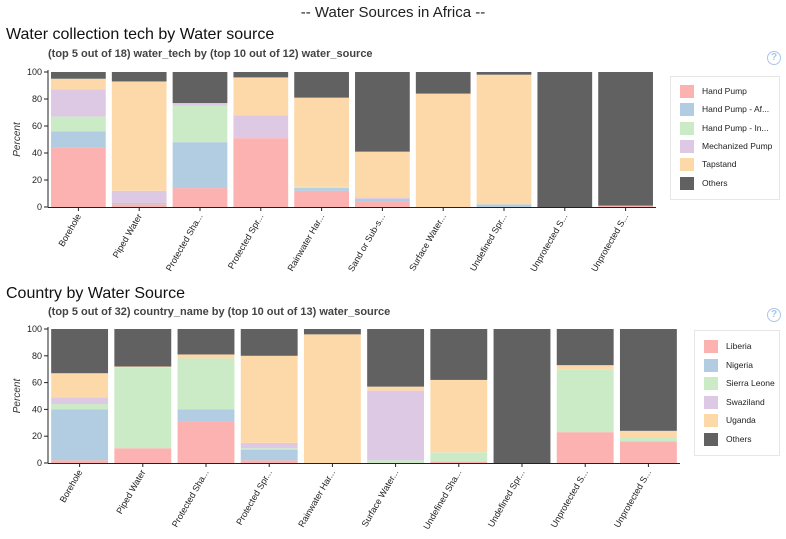 The image size is (786, 539). What do you see at coordinates (774, 315) in the screenshot?
I see `chart2-help-icon: ?` at bounding box center [774, 315].